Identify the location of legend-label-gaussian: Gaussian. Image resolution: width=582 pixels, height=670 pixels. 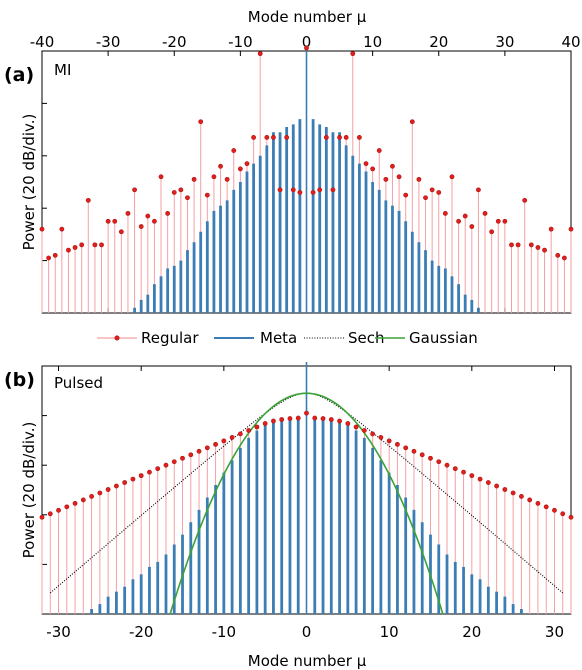
(443, 338).